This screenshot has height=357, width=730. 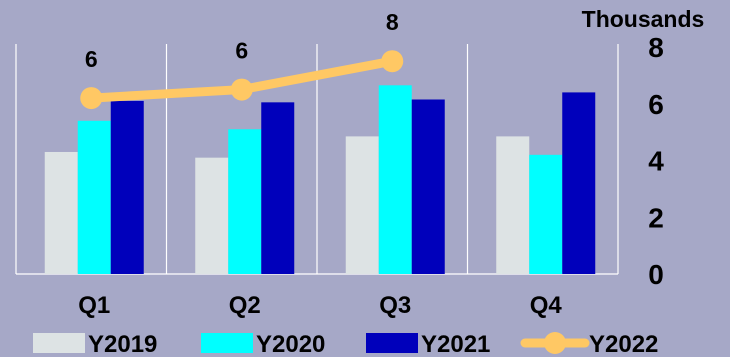 What do you see at coordinates (320, 305) in the screenshot?
I see `x-axis-tick-labels: Q1 Q2 Q3 Q4` at bounding box center [320, 305].